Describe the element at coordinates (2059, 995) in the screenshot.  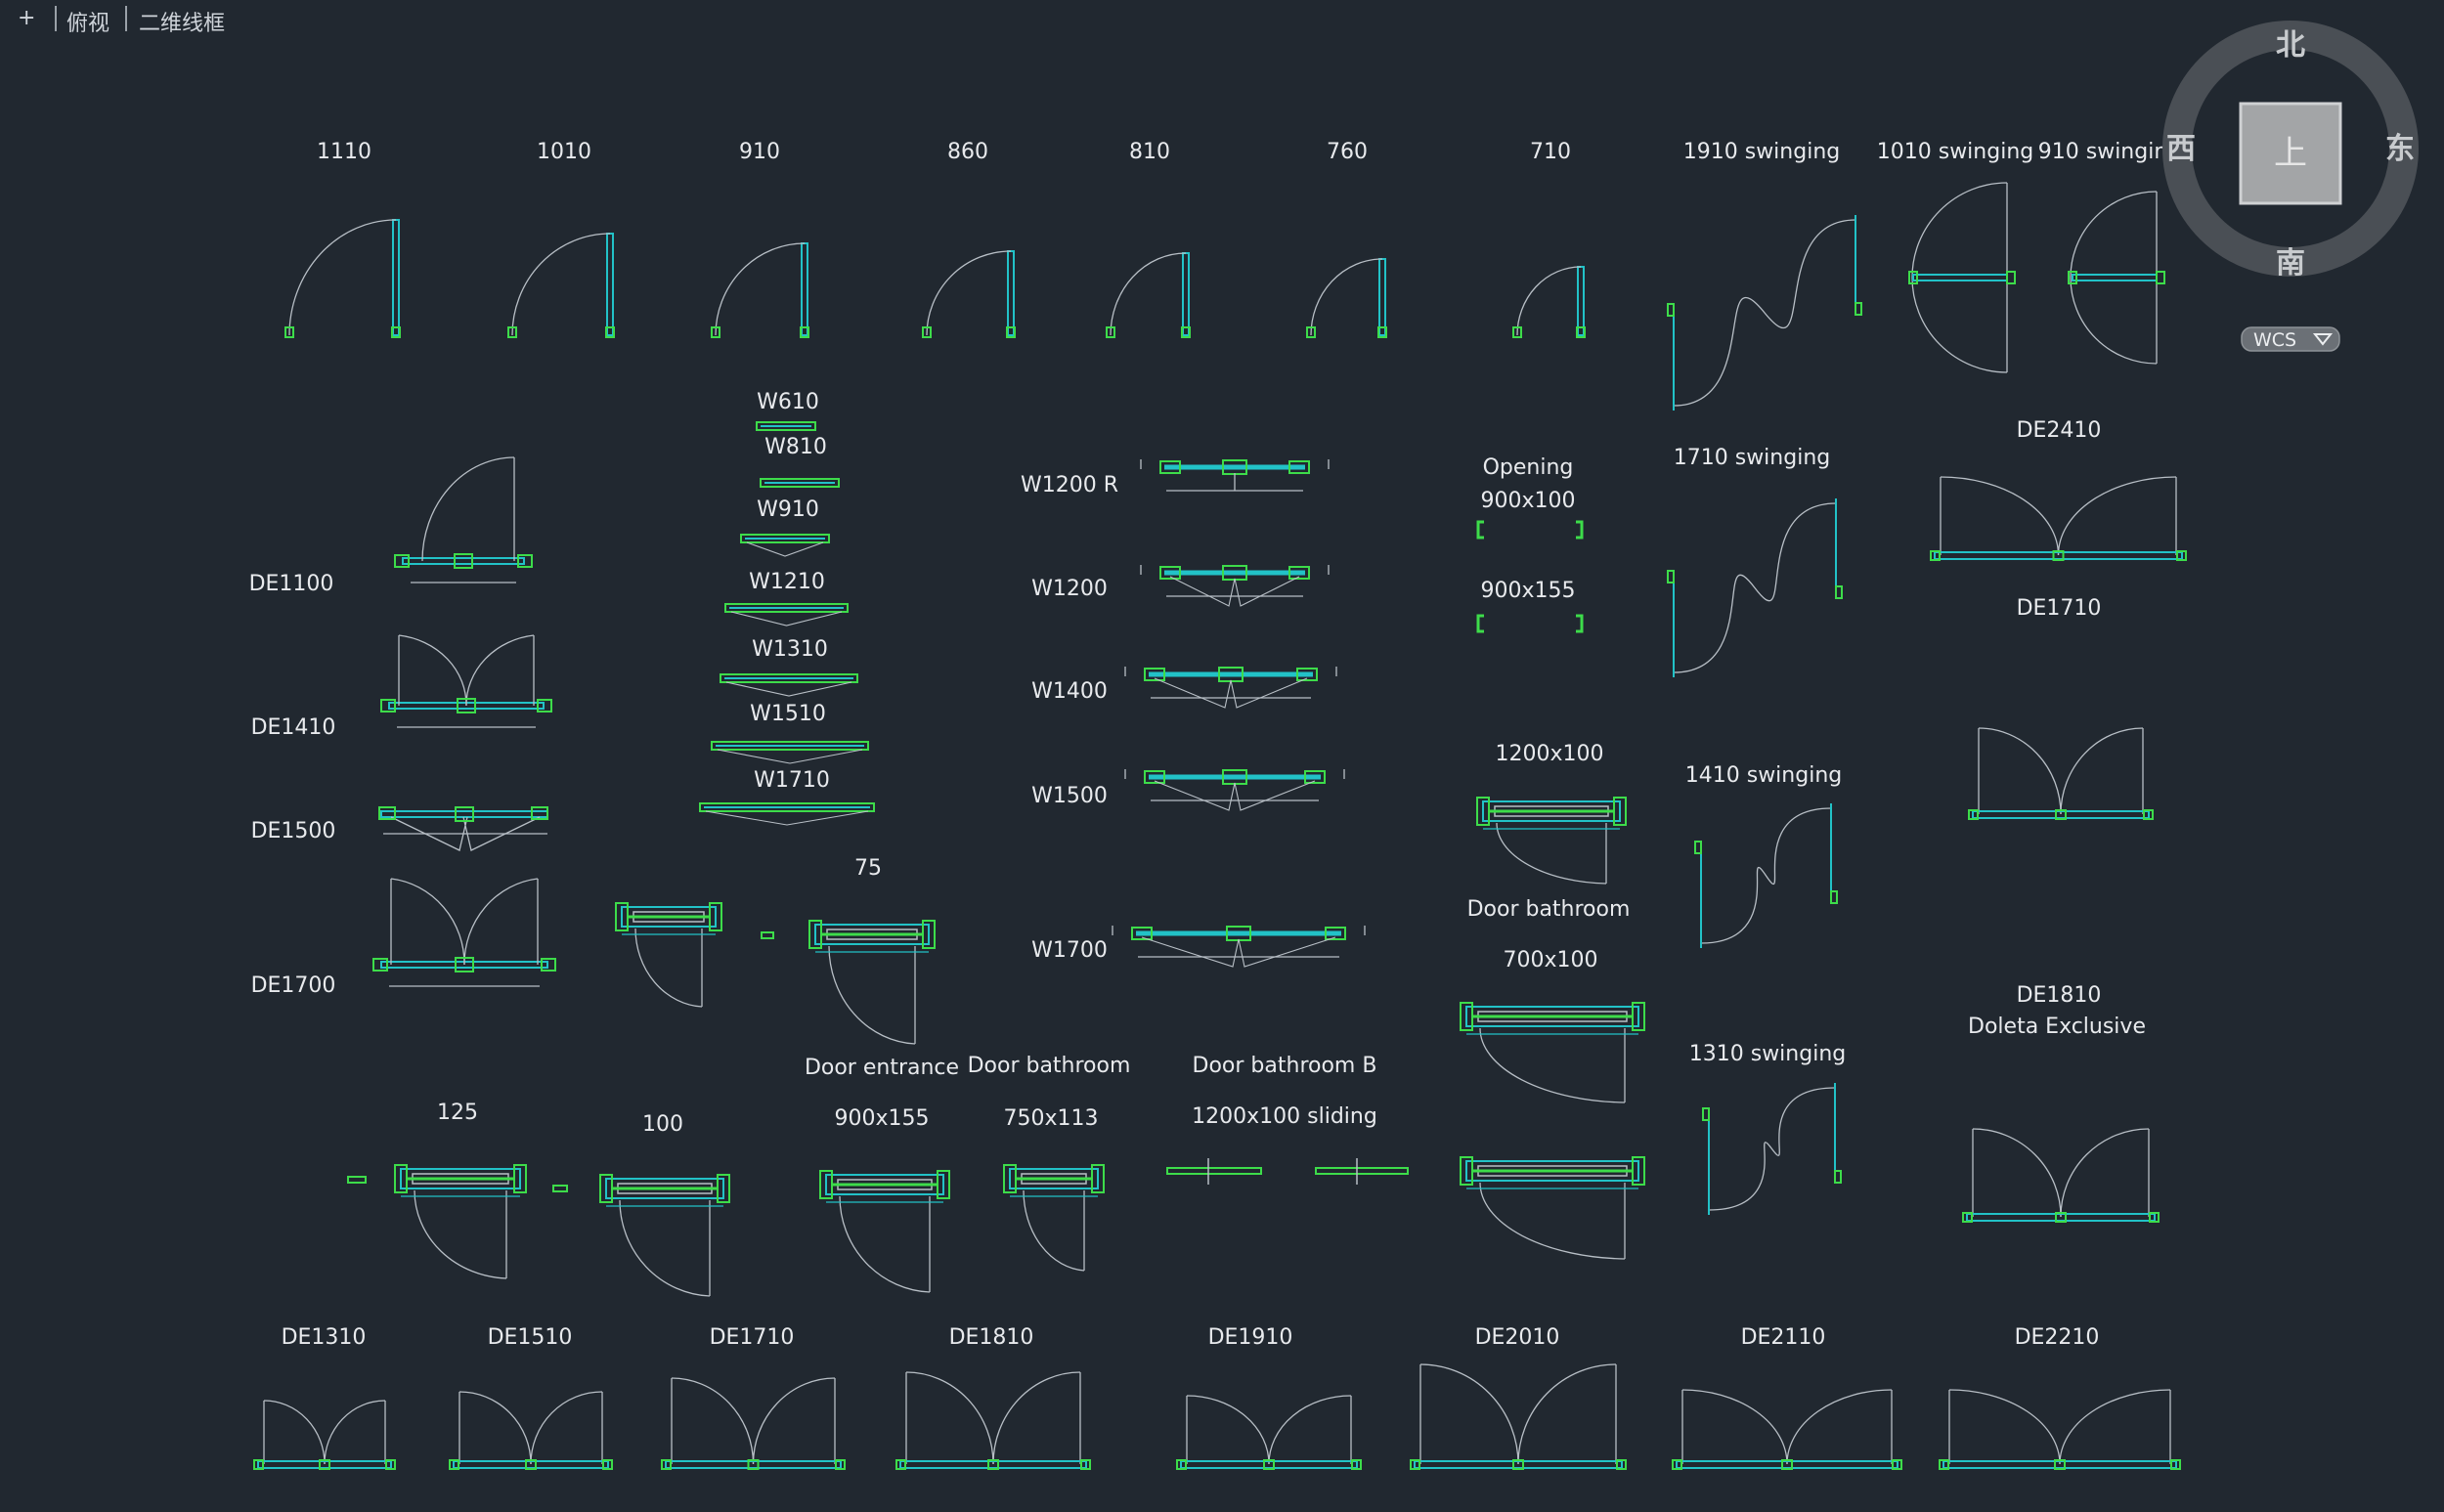
I see `drawing-label: DE1810` at that location.